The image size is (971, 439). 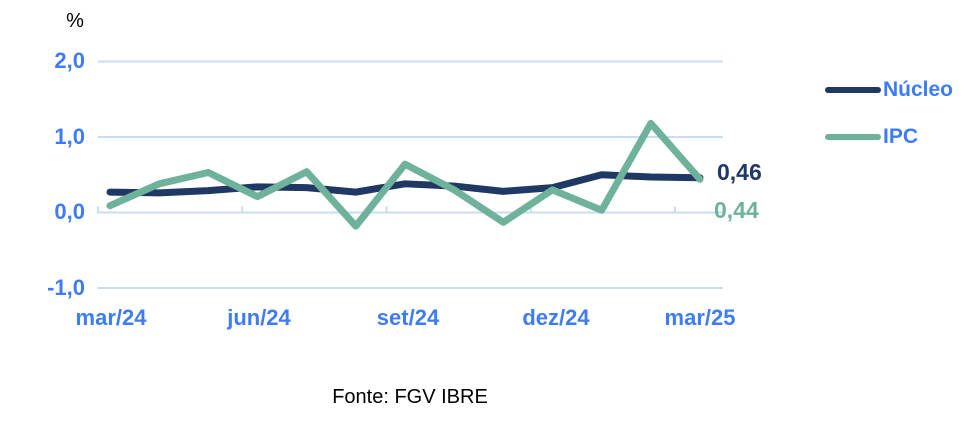 I want to click on y-axis-unit-label: %, so click(x=75, y=21).